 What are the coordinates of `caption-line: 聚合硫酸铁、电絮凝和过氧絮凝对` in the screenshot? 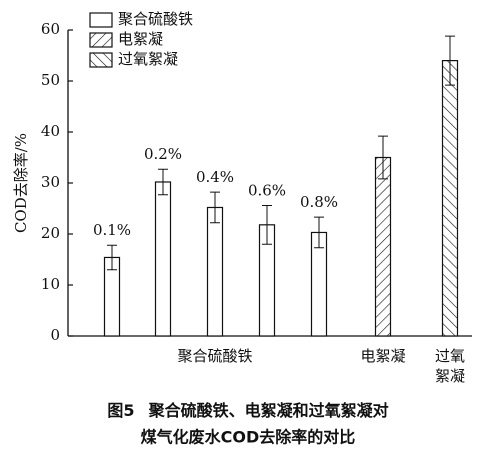 It's located at (268, 410).